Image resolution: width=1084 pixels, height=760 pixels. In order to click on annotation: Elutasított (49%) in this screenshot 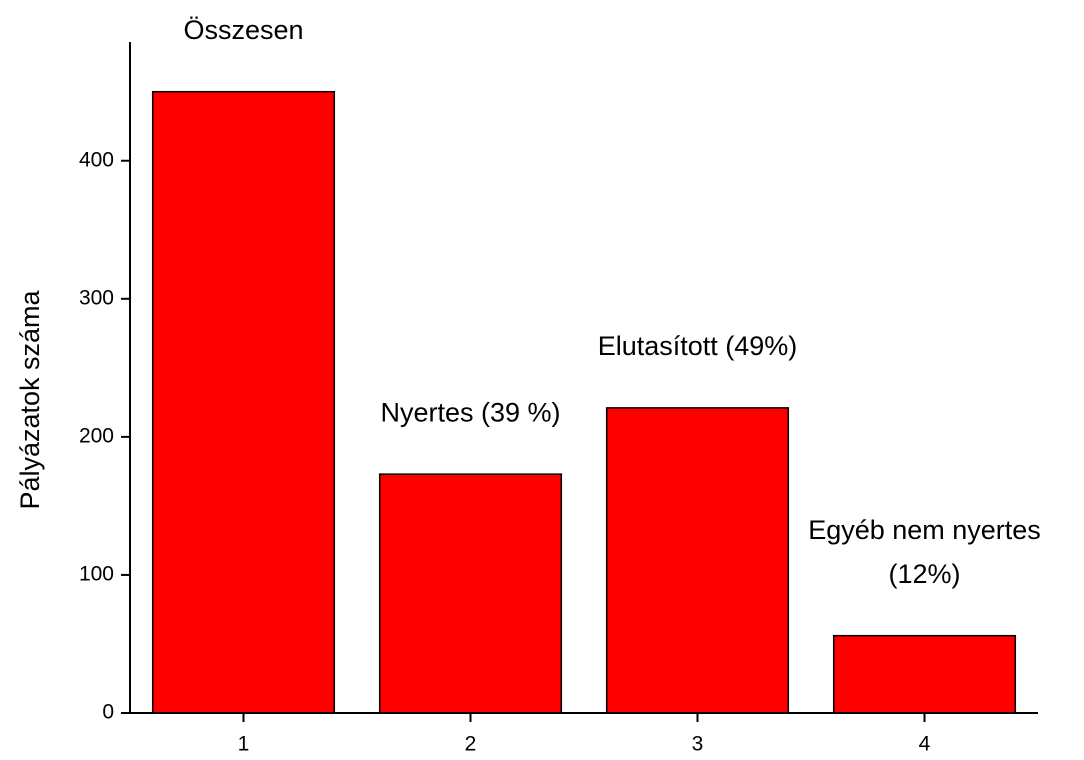, I will do `click(698, 346)`.